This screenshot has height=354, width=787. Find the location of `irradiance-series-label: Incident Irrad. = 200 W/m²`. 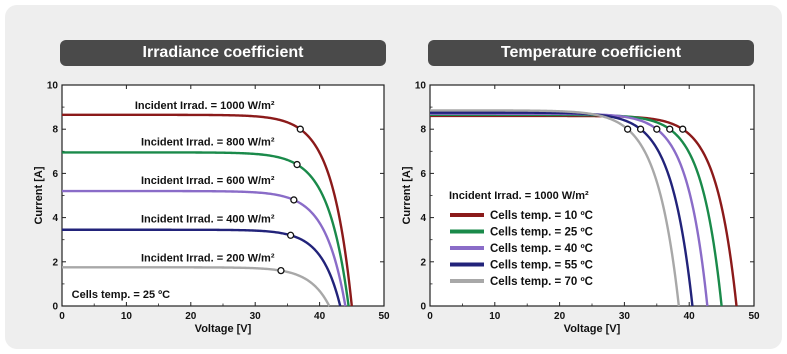

irradiance-series-label: Incident Irrad. = 200 W/m² is located at coordinates (208, 258).